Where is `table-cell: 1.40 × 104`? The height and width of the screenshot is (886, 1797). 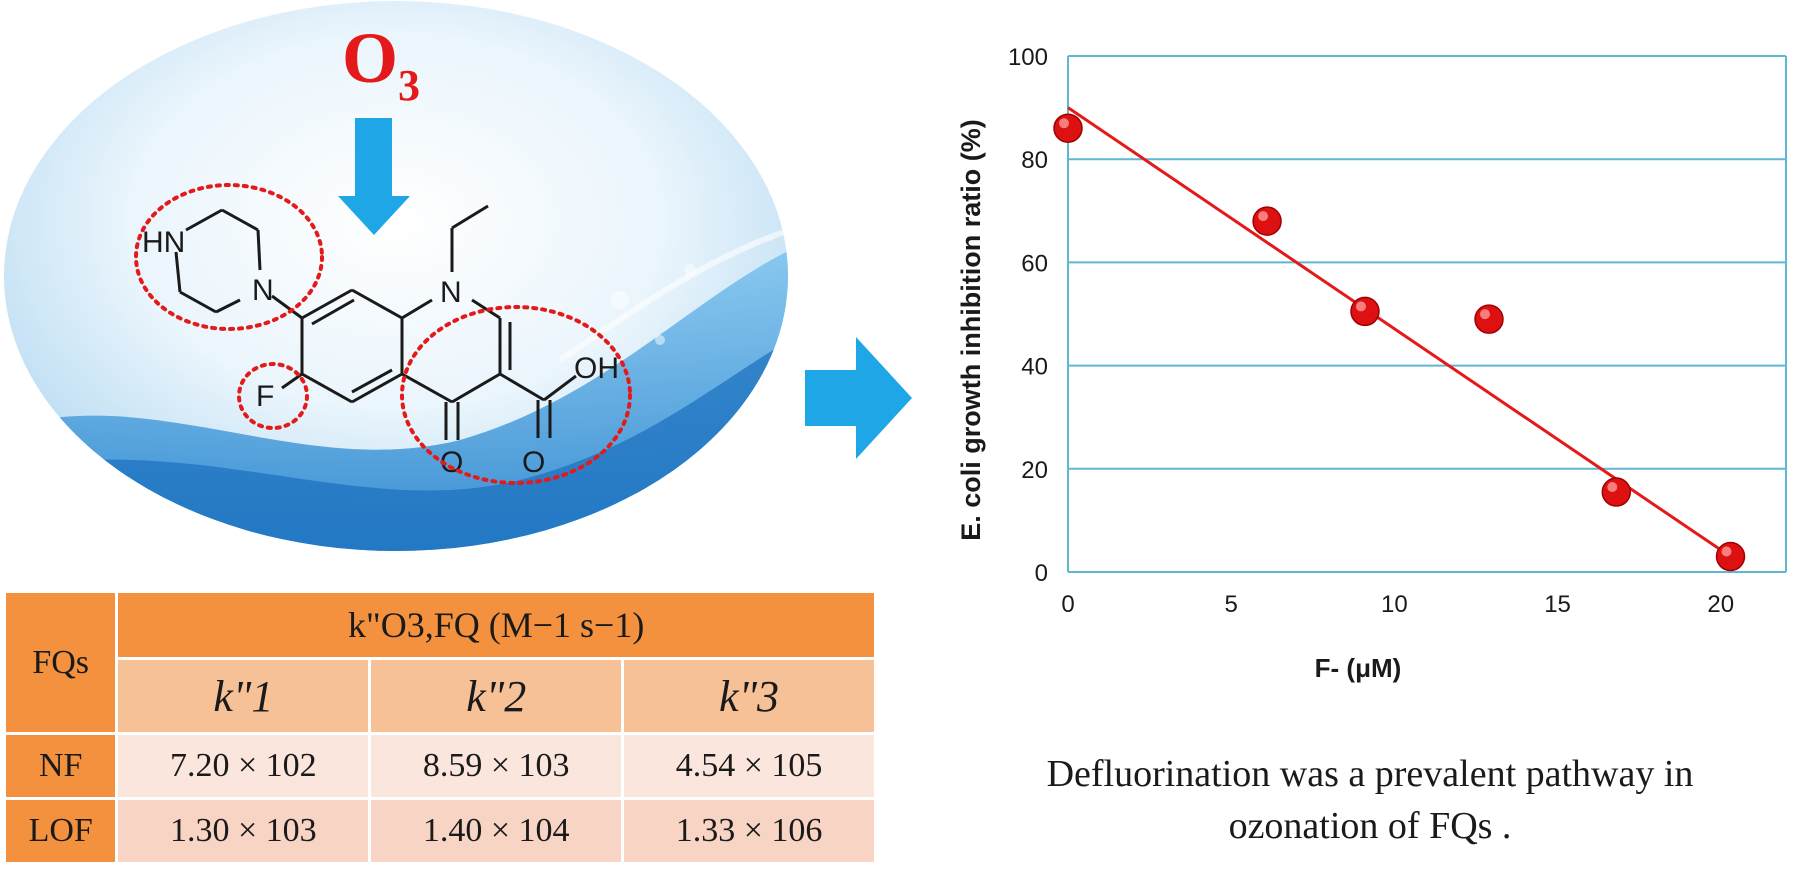 table-cell: 1.40 × 104 is located at coordinates (496, 831).